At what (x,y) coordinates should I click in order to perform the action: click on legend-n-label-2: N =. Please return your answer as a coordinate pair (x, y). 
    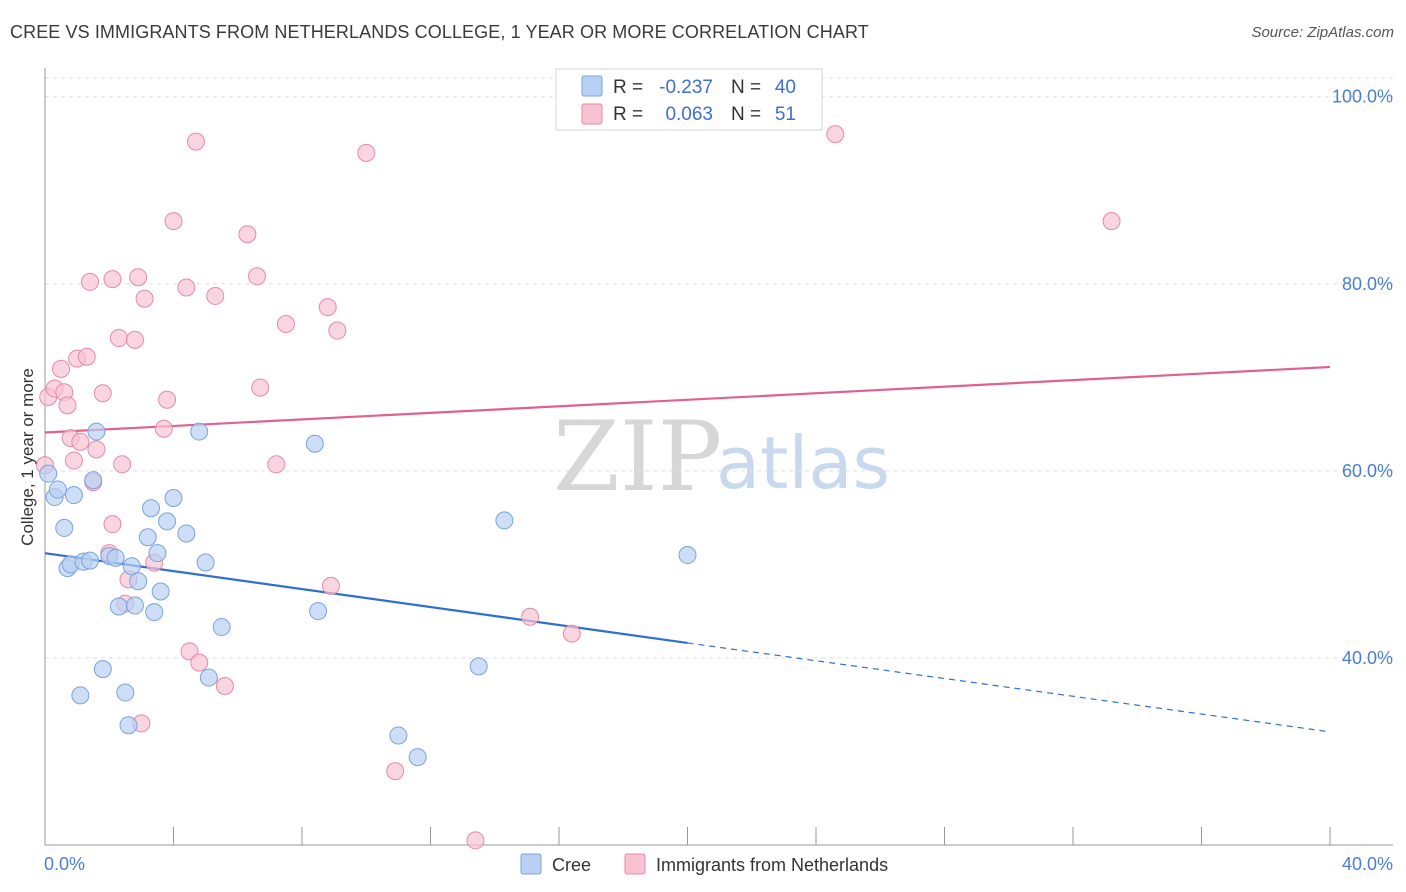
    Looking at the image, I should click on (746, 114).